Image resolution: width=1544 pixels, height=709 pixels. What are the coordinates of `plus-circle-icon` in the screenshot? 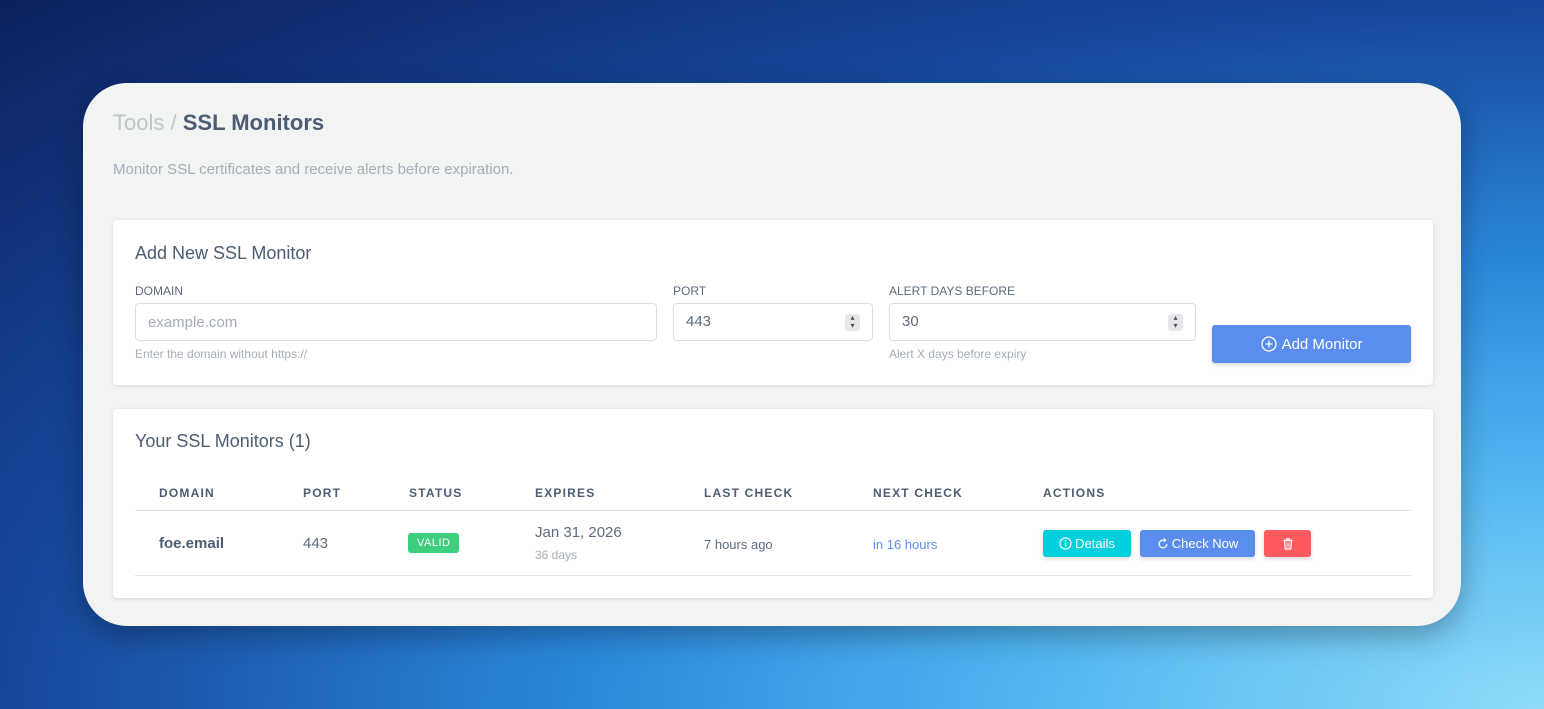 It's located at (1268, 344).